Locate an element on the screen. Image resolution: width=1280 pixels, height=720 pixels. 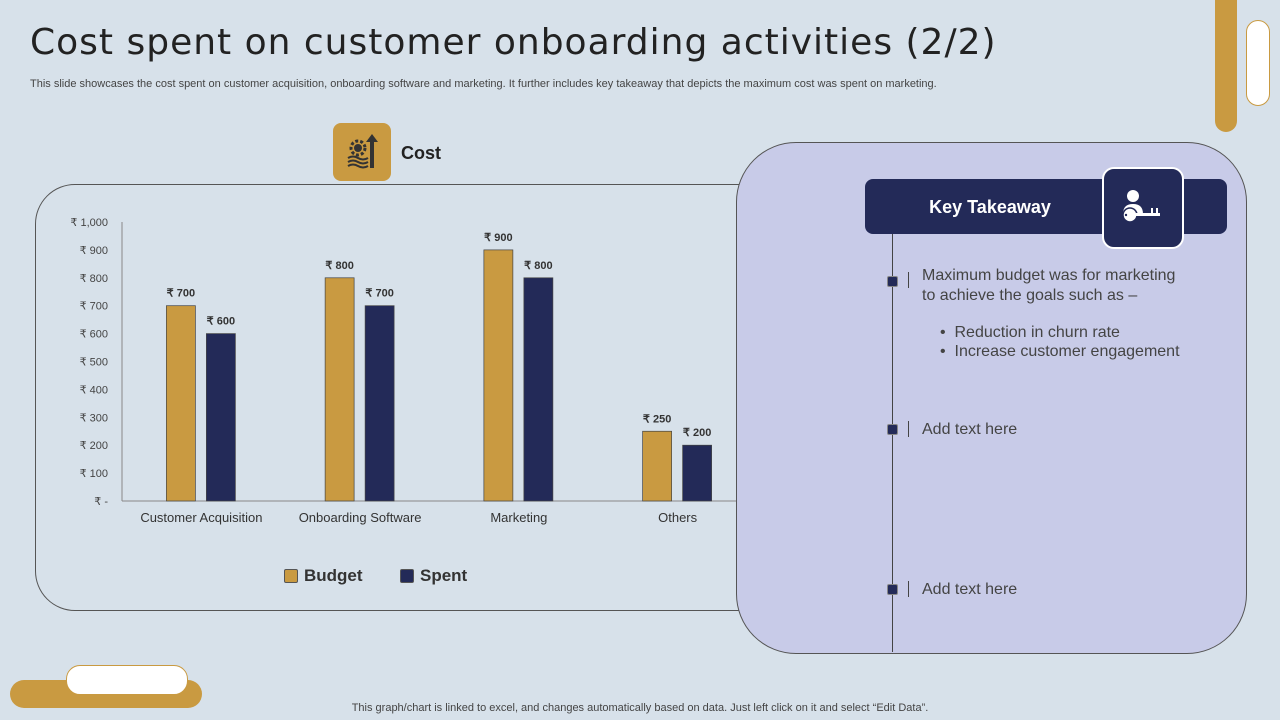
x-tick-label: Marketing is located at coordinates (518, 517).